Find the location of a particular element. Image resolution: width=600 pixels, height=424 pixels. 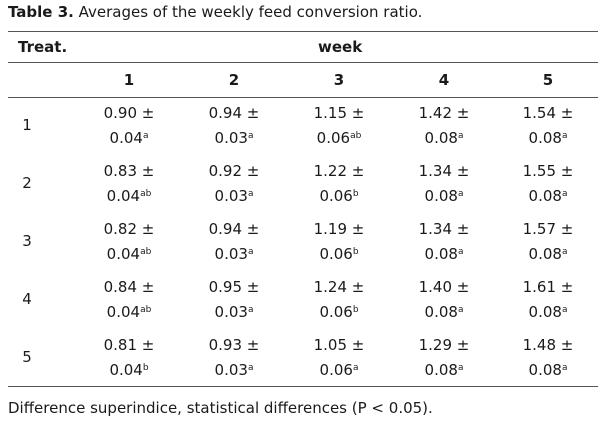

cell-se-line: 0.06a is located at coordinates (339, 370).